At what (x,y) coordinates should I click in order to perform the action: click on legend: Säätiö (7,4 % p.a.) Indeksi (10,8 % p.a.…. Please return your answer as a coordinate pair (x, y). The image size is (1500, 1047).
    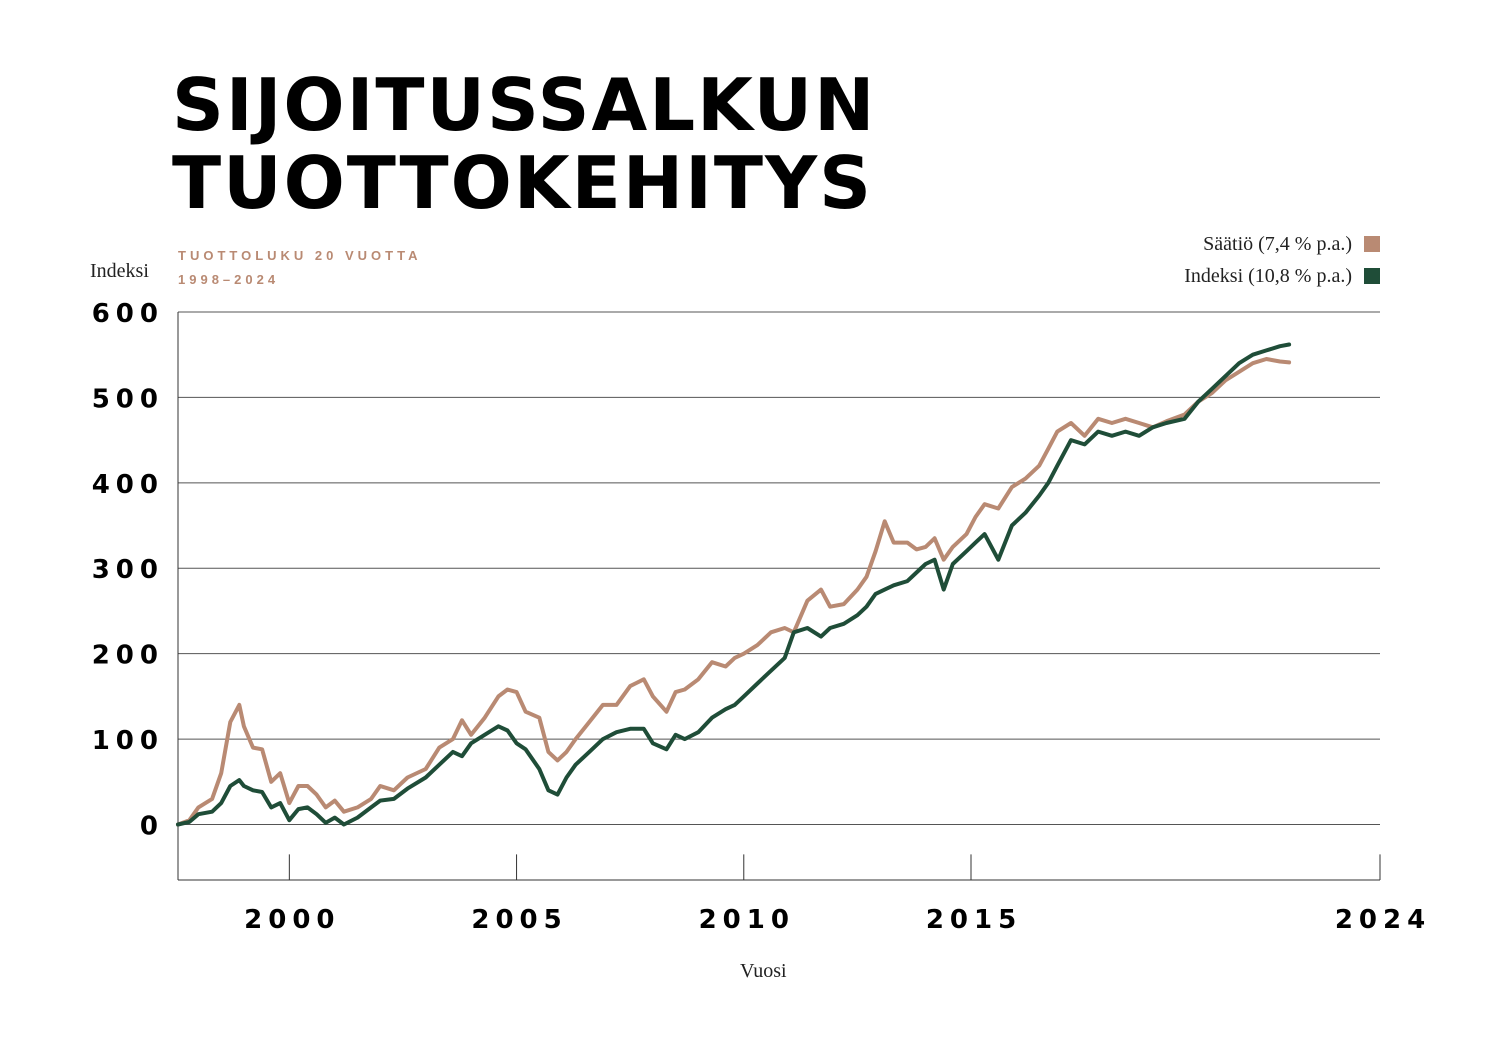
    Looking at the image, I should click on (1282, 260).